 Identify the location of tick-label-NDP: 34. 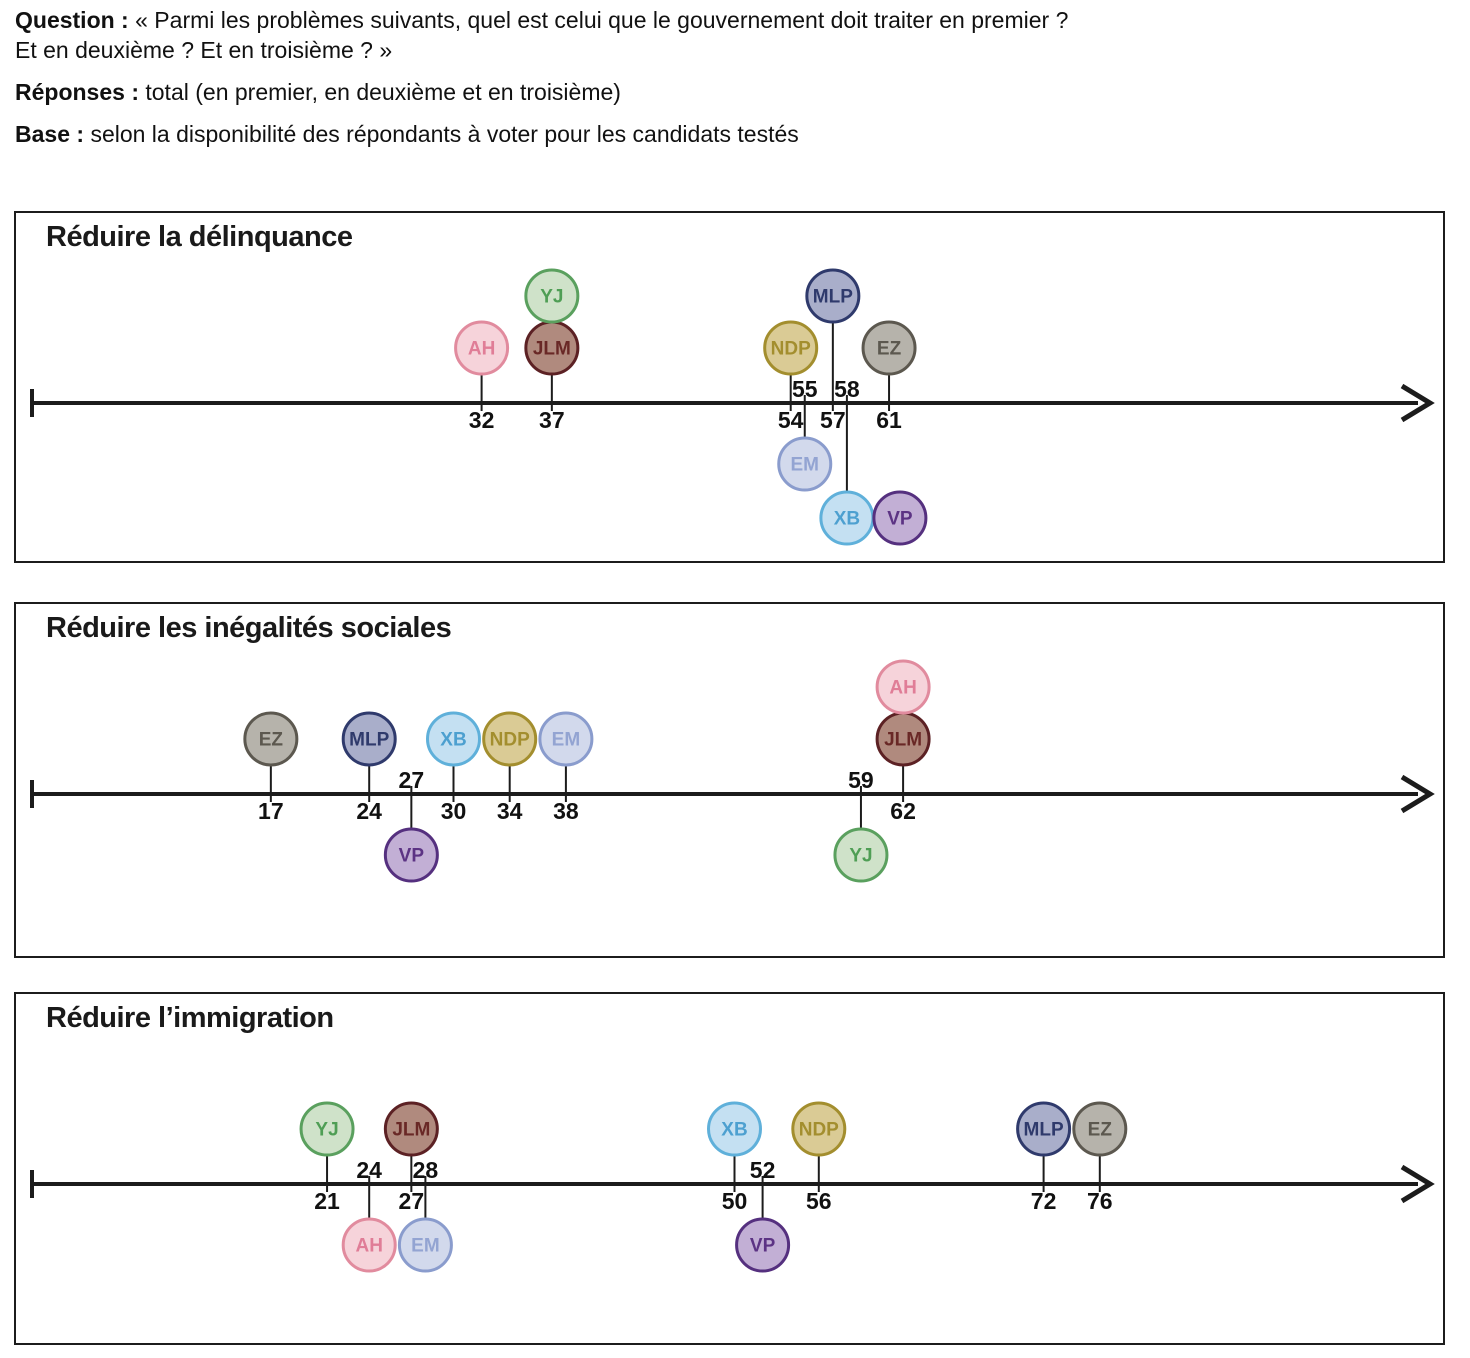
(510, 811).